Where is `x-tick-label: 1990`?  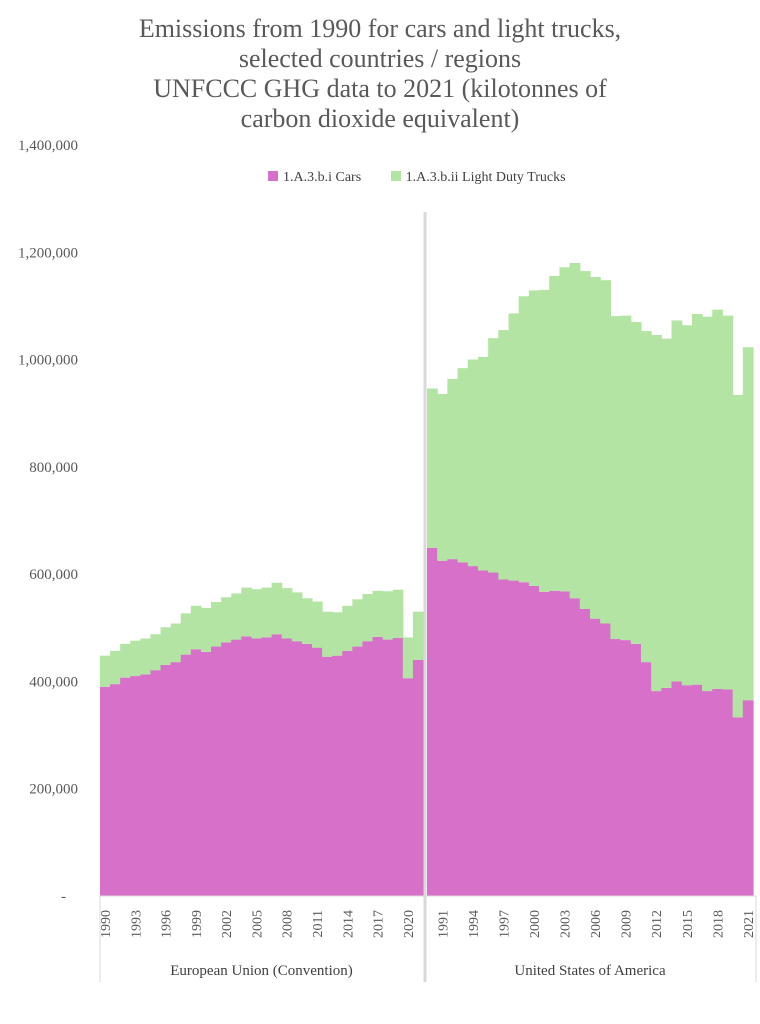 x-tick-label: 1990 is located at coordinates (106, 924).